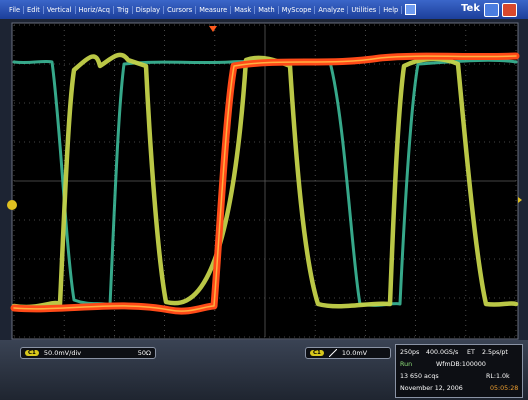 The image size is (528, 400). Describe the element at coordinates (491, 10) in the screenshot. I see `minimize-button` at that location.